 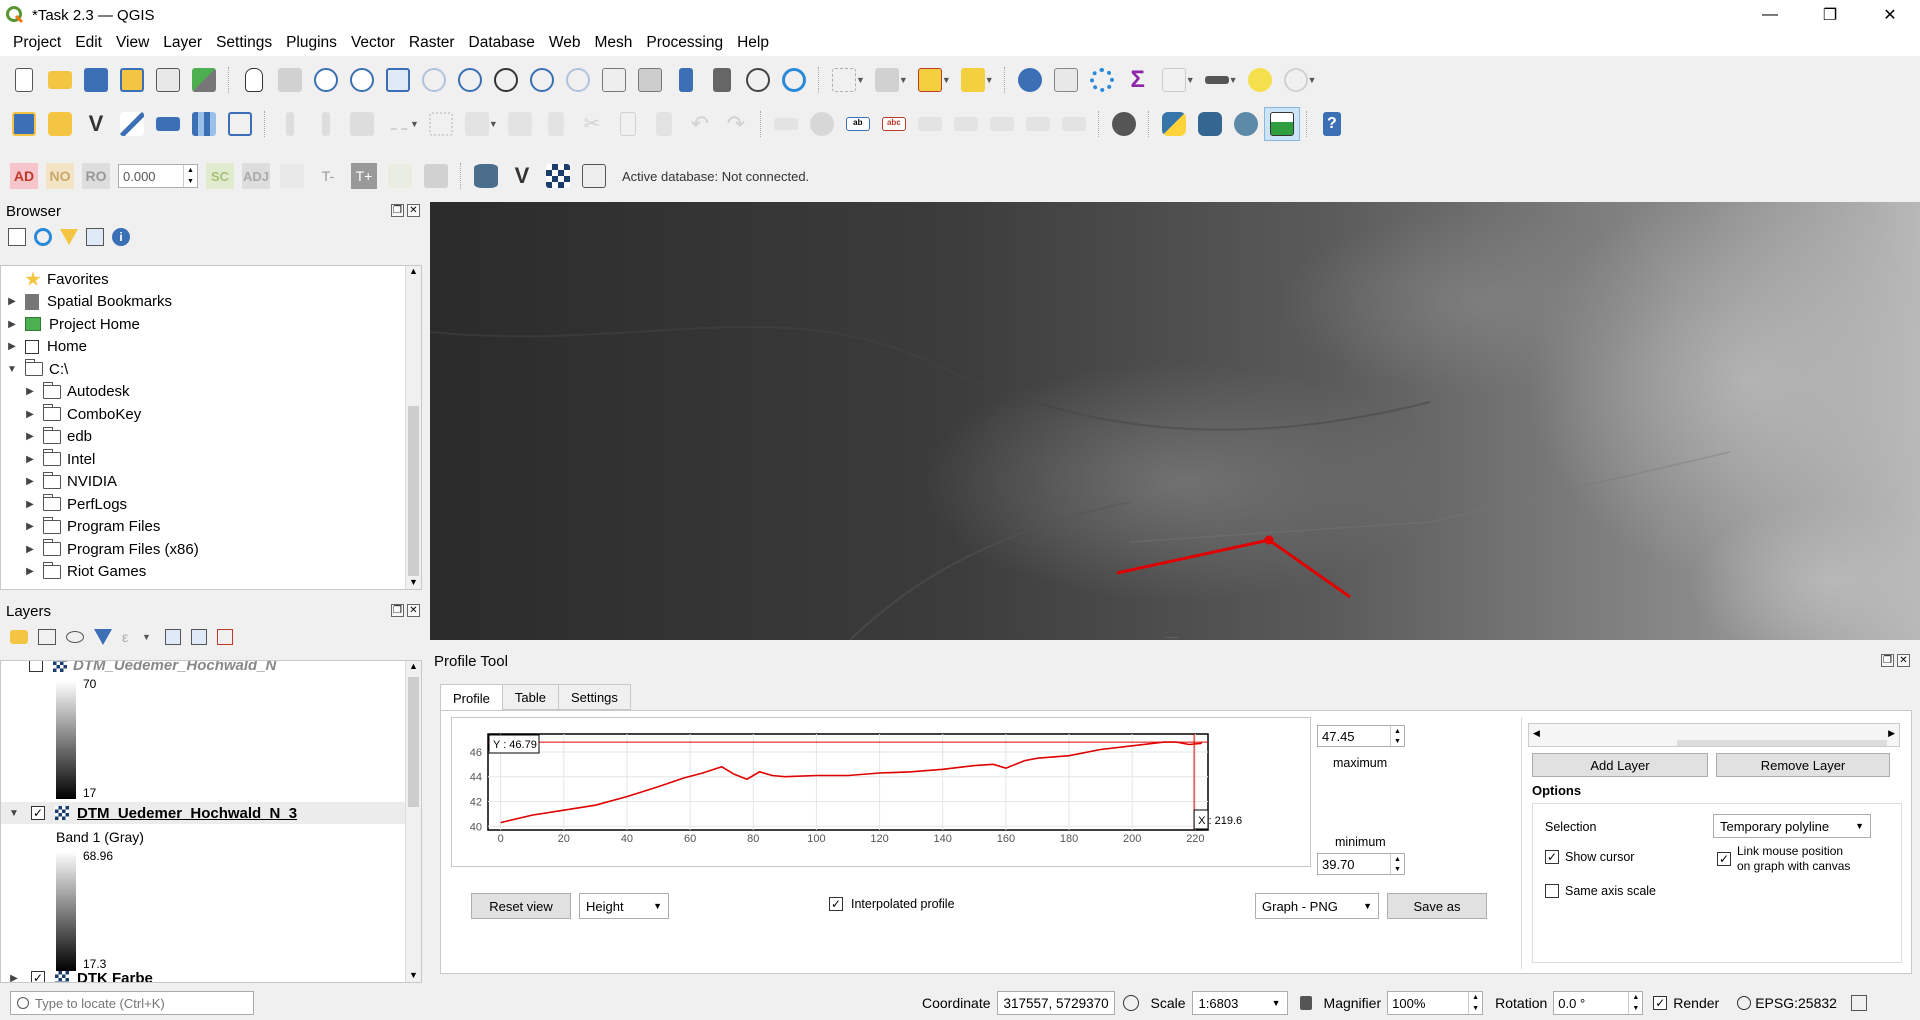 What do you see at coordinates (592, 124) in the screenshot?
I see `cut-features-button: ✂` at bounding box center [592, 124].